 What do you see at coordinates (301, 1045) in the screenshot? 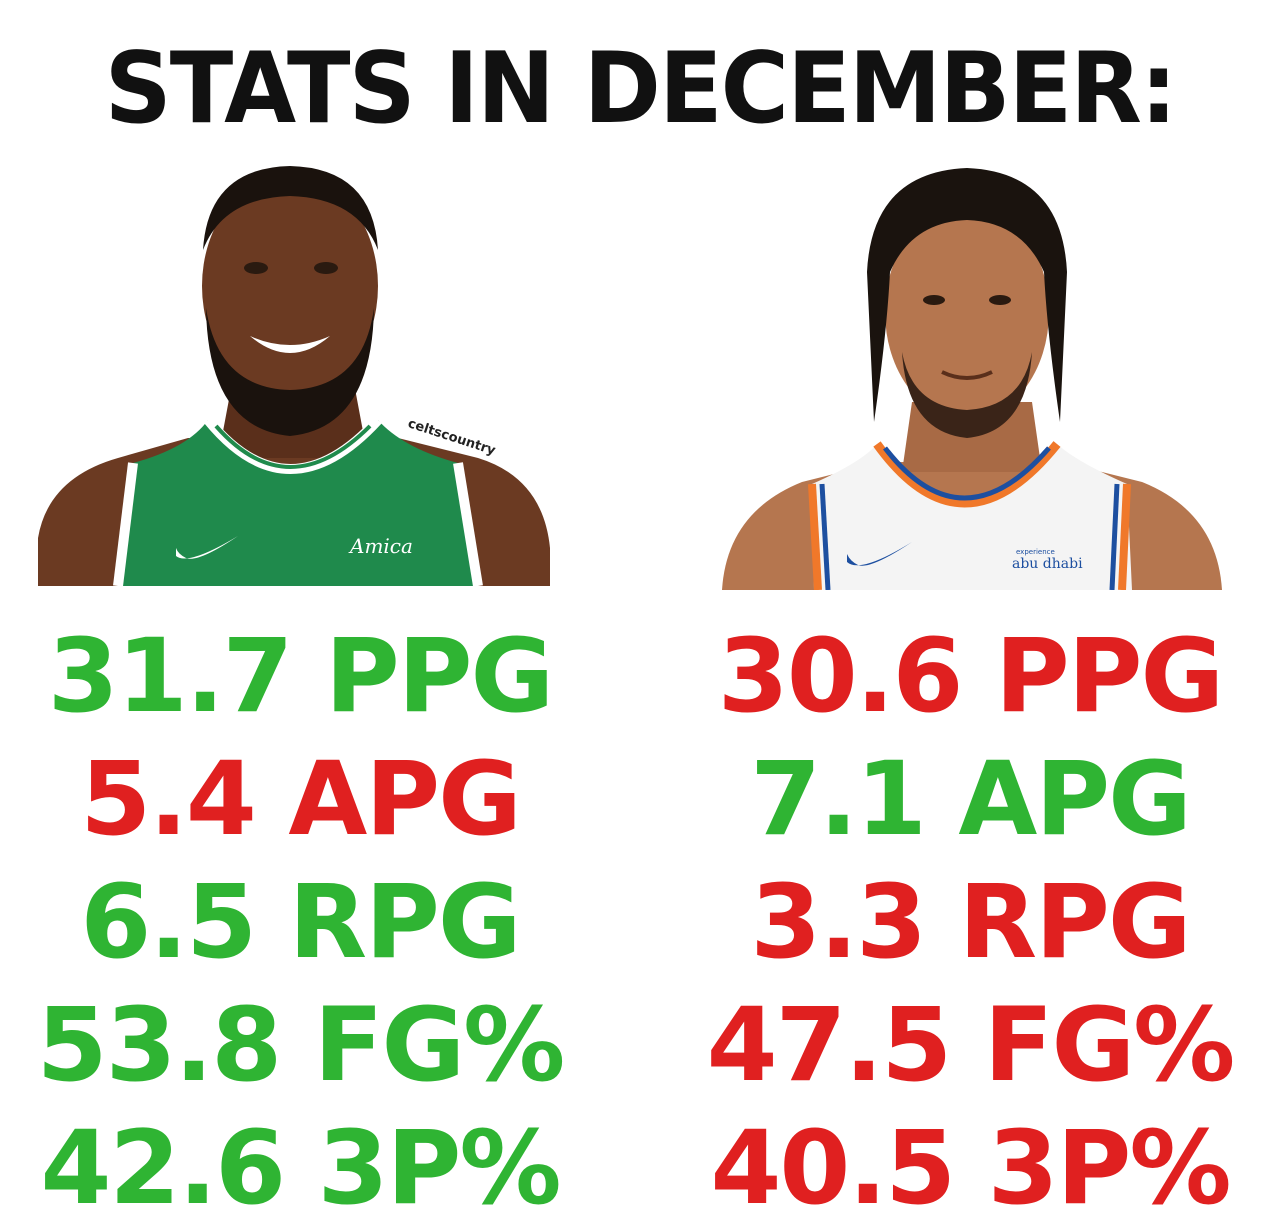
I see `stat-fg-left: 53.8 FG%` at bounding box center [301, 1045].